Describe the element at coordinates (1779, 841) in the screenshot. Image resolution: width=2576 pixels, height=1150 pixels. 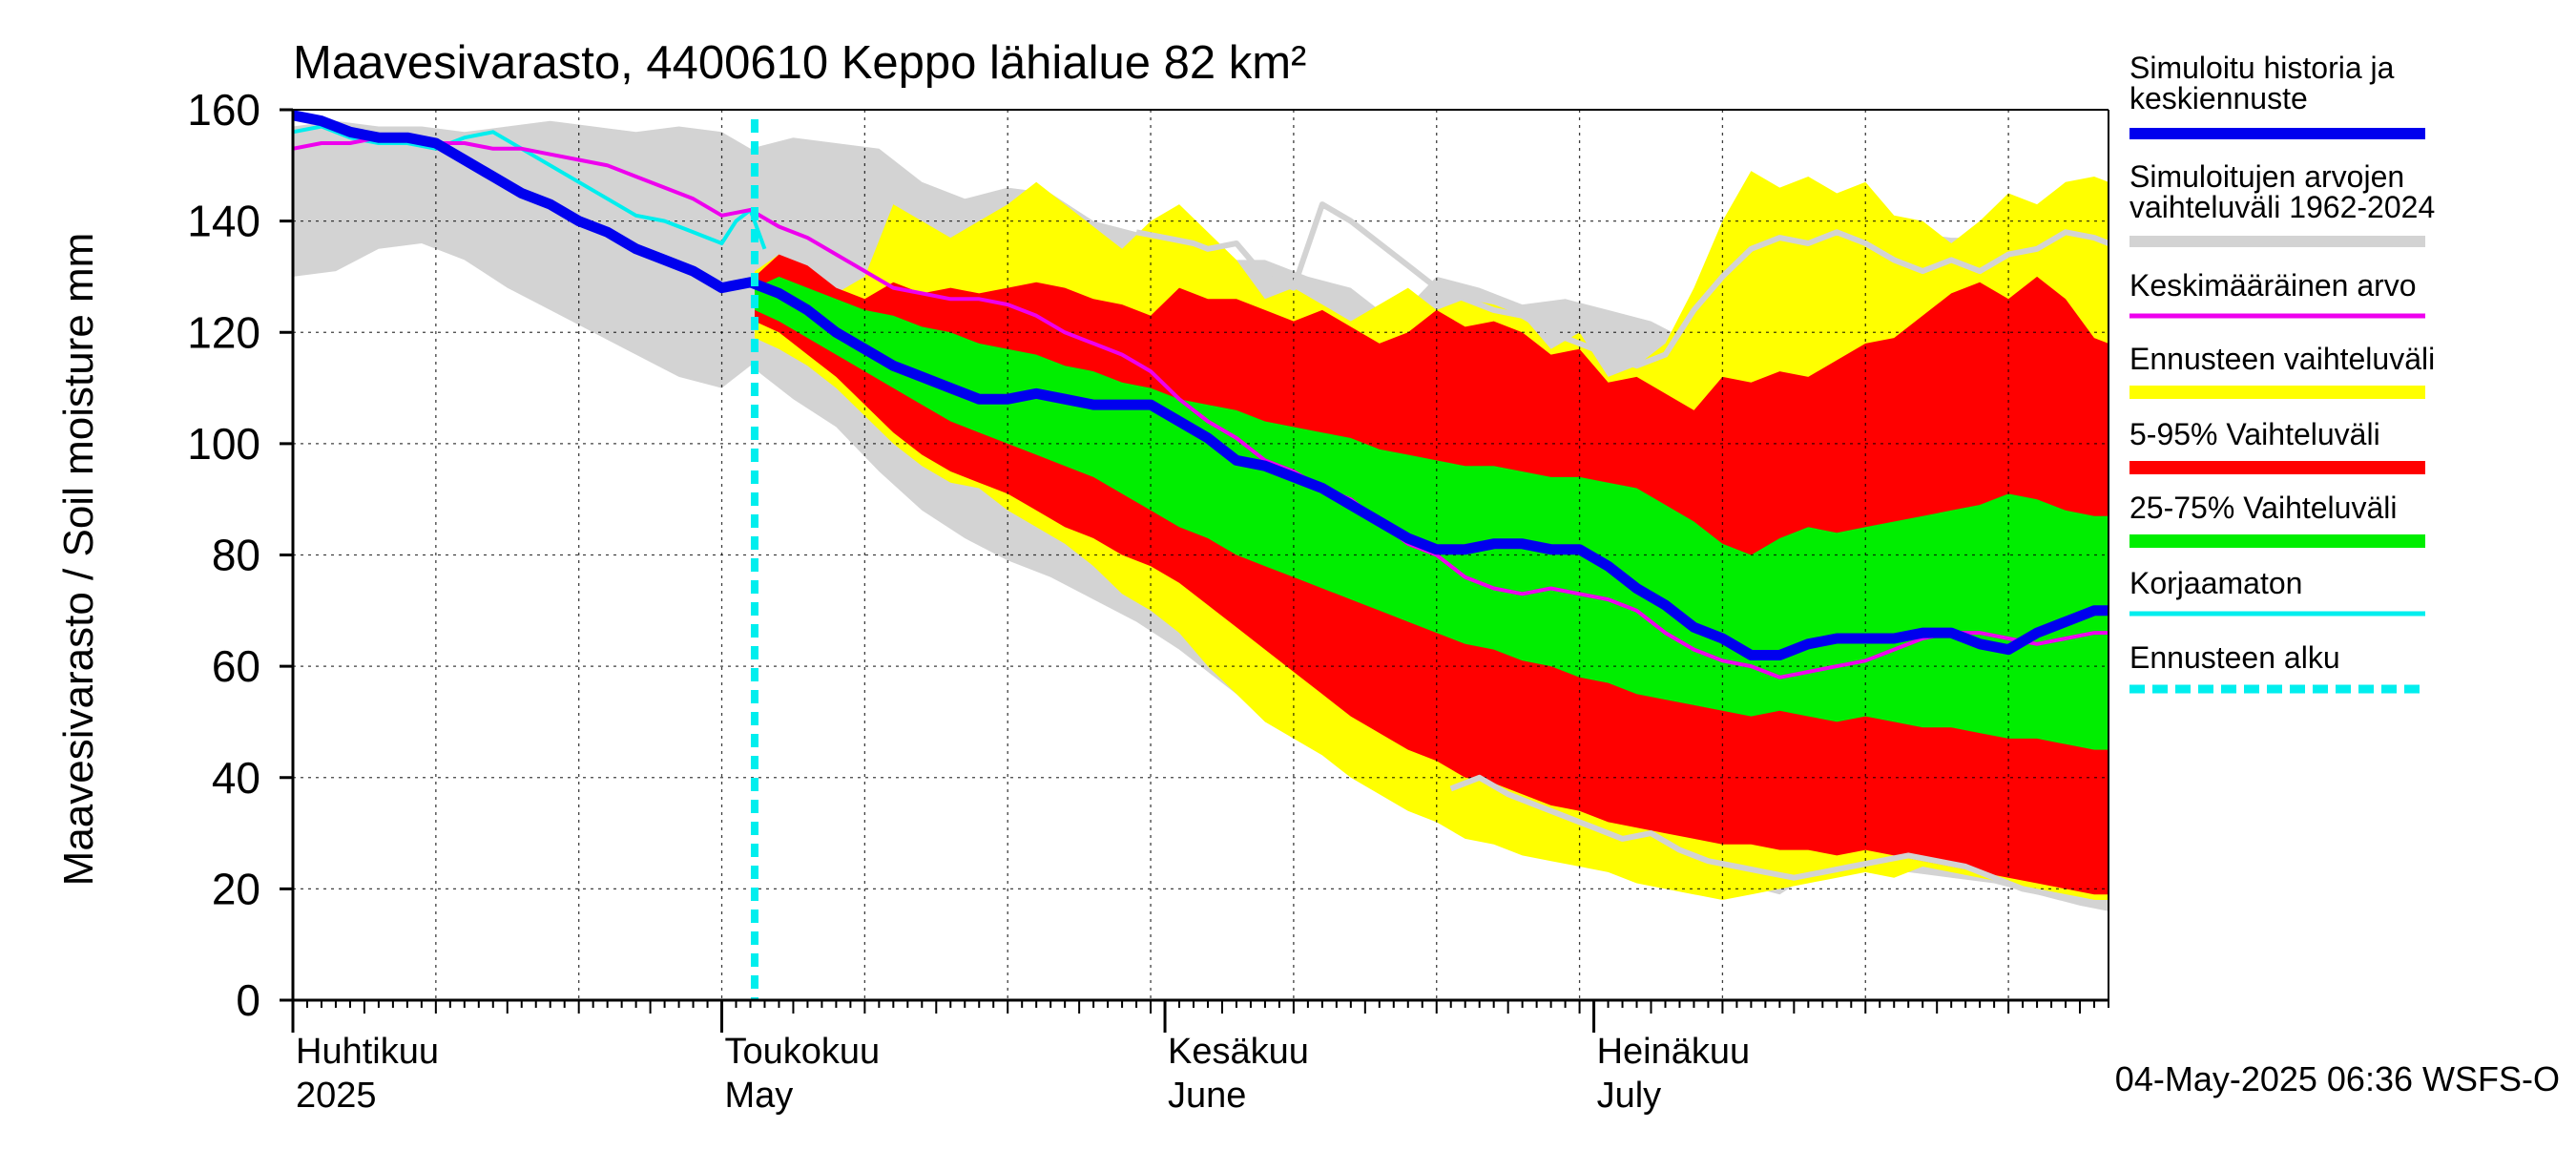
I see `hist-range-lower-line` at that location.